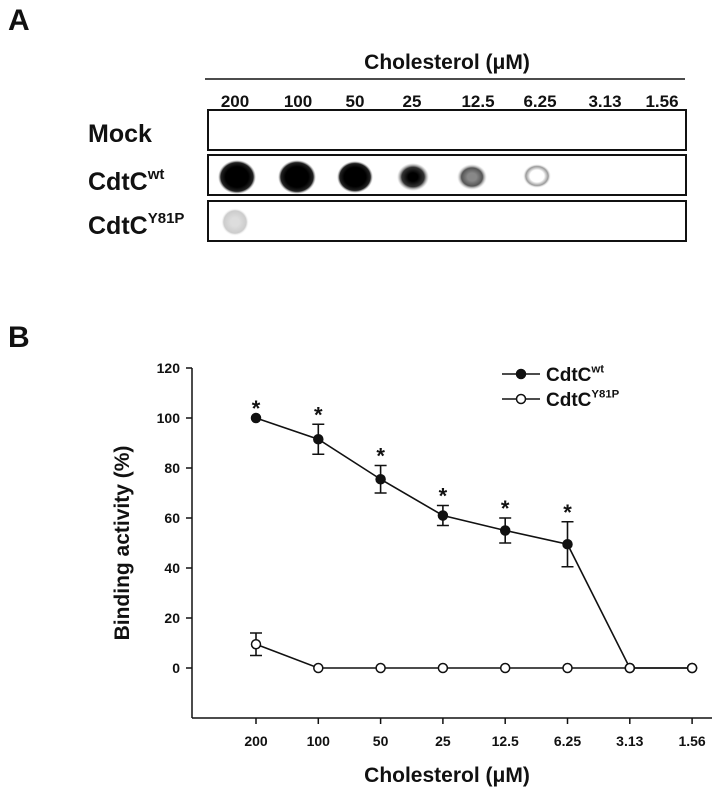  What do you see at coordinates (298, 101) in the screenshot?
I see `column-label: 100` at bounding box center [298, 101].